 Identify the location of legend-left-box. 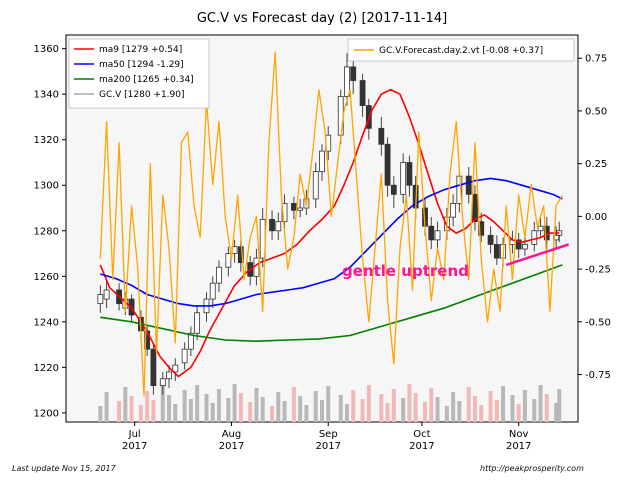
(139, 73).